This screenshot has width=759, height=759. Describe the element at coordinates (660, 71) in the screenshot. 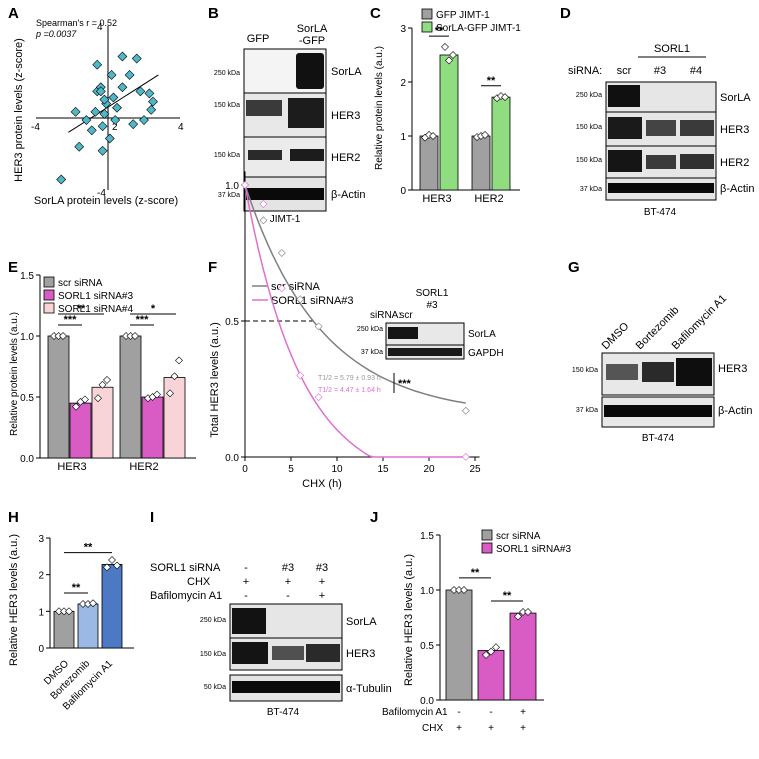

I see `panel-d-lane: #3` at that location.